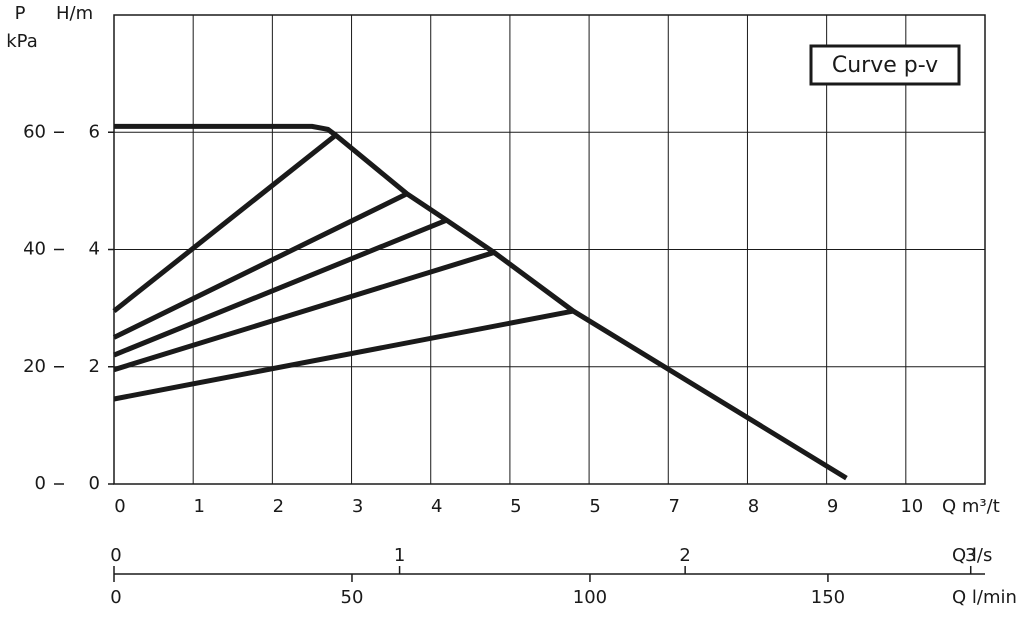  Describe the element at coordinates (40, 483) in the screenshot. I see `y2-tick-label: 0` at that location.